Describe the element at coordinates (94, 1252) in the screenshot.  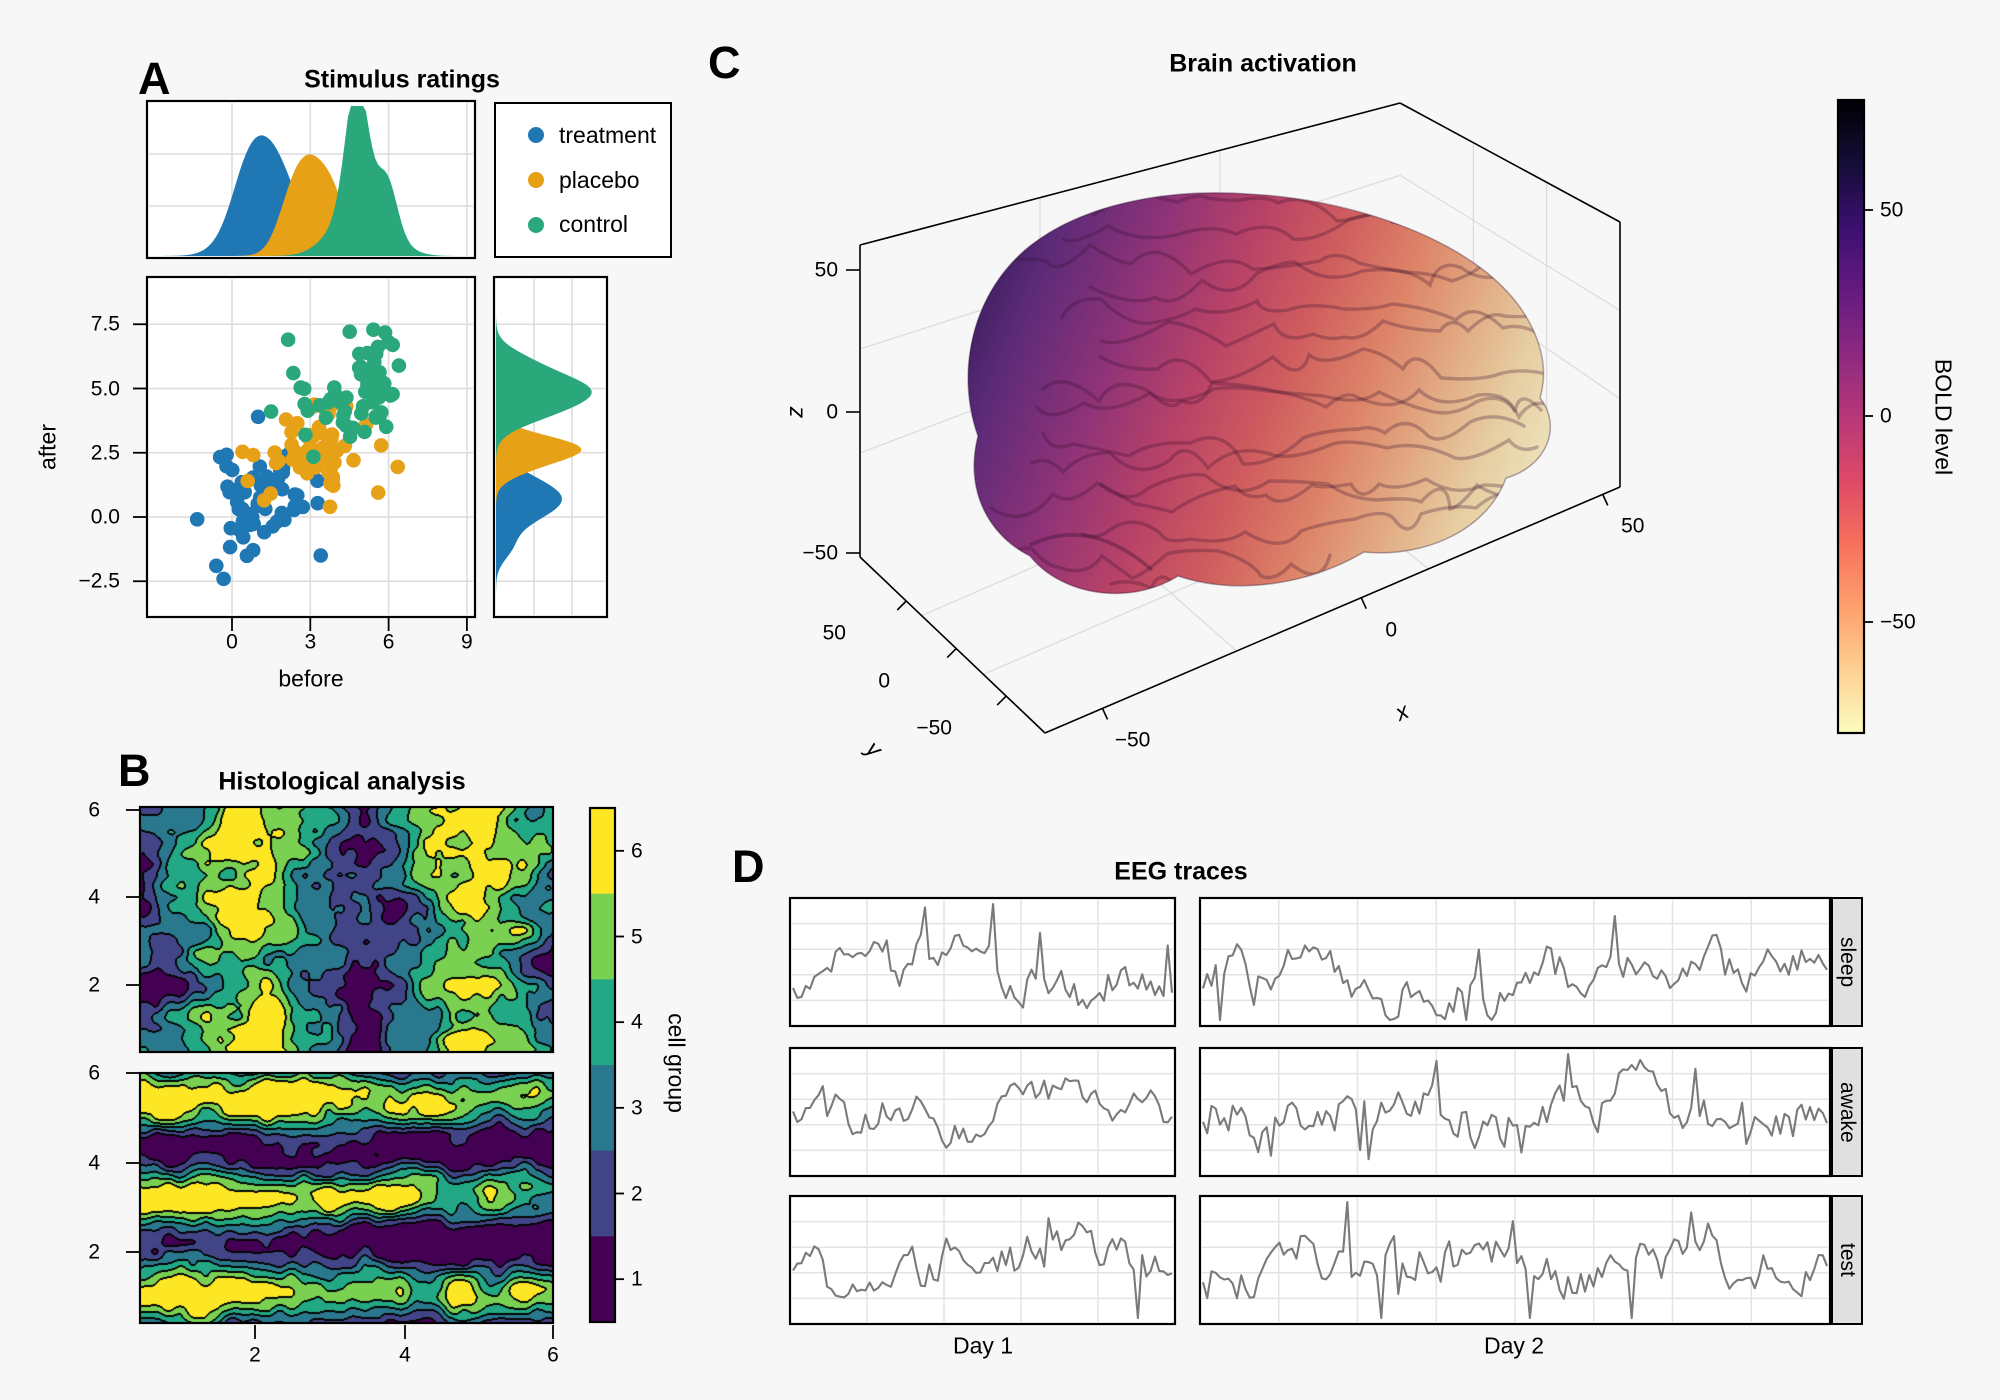
I see `b-ytick-label: 2` at that location.